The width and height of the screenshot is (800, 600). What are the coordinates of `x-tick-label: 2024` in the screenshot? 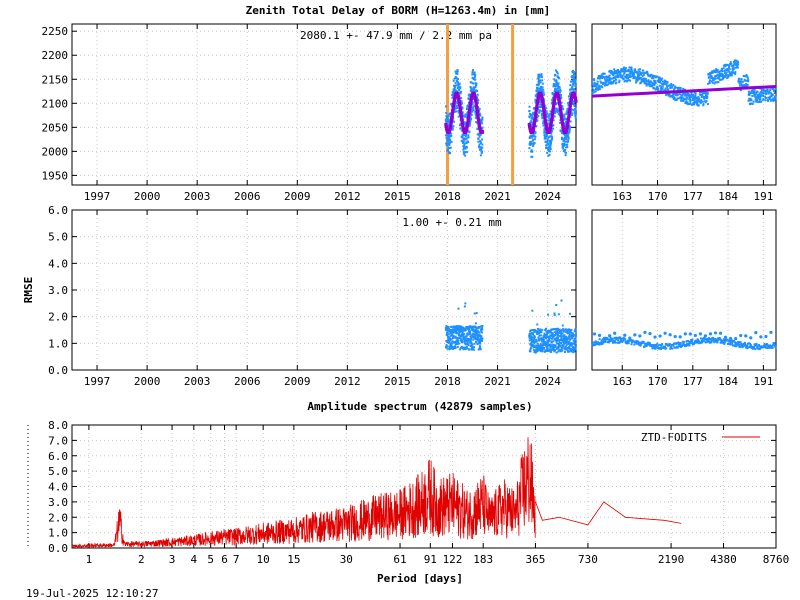 It's located at (547, 196).